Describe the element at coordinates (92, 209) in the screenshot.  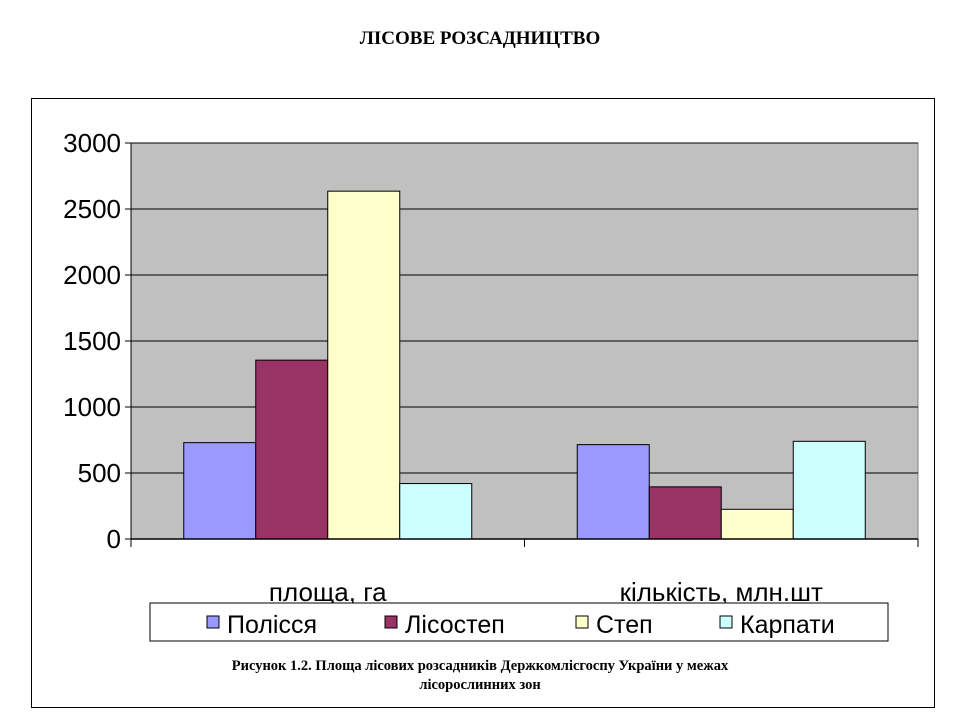
I see `y-tick-label: 2500` at that location.